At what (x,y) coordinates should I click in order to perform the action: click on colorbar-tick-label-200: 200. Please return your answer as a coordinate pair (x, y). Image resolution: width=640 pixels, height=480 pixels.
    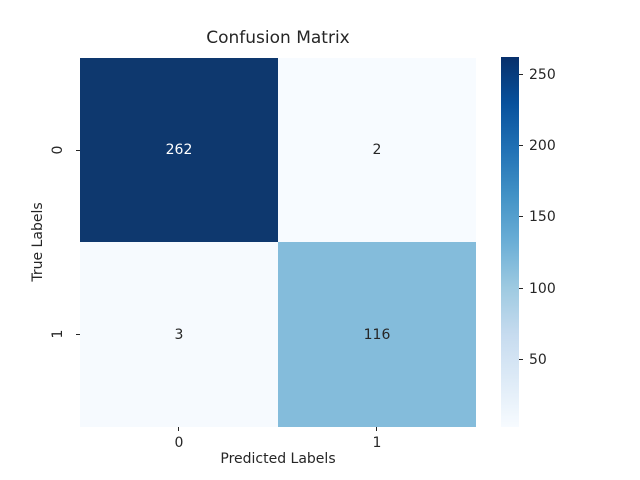
    Looking at the image, I should click on (542, 146).